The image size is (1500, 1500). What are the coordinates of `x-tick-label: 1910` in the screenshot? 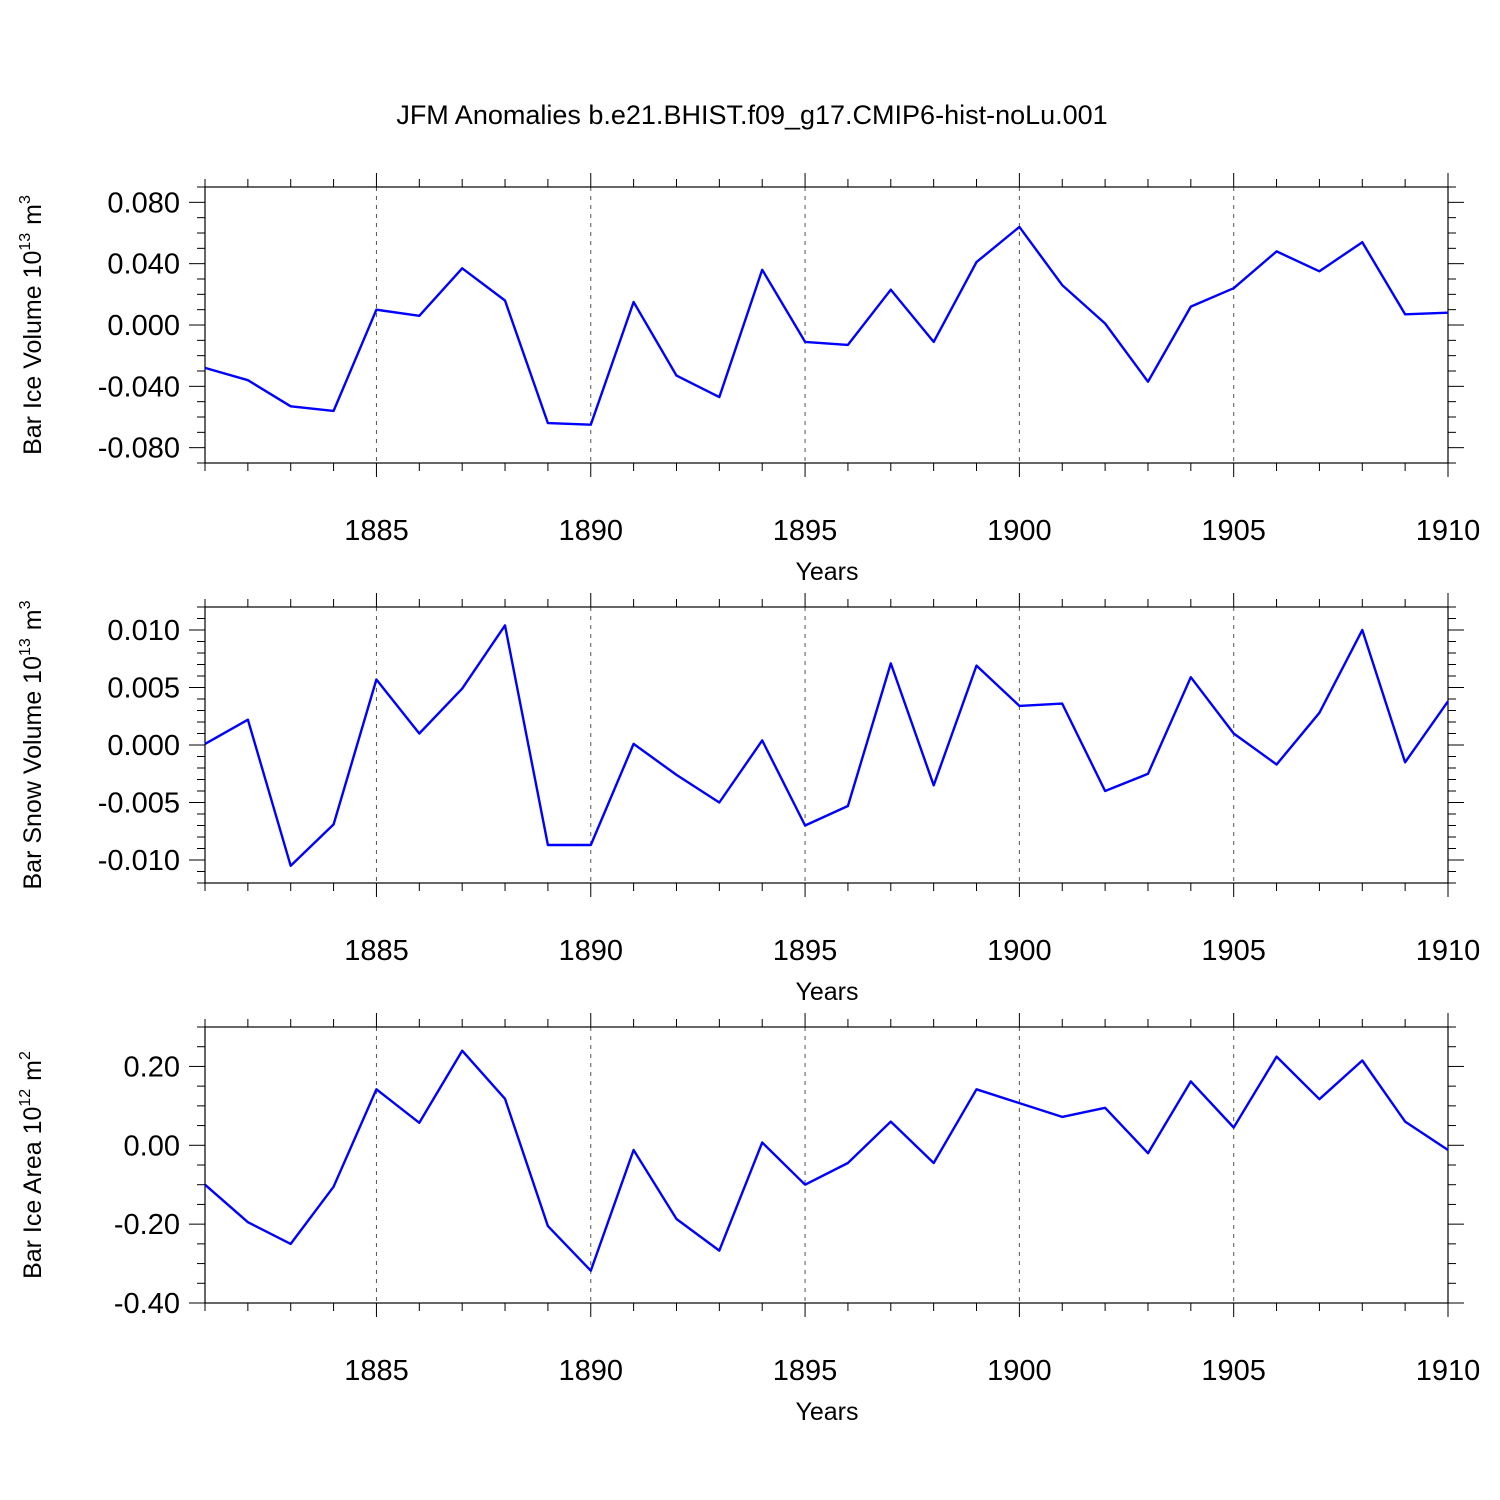 It's located at (1448, 531).